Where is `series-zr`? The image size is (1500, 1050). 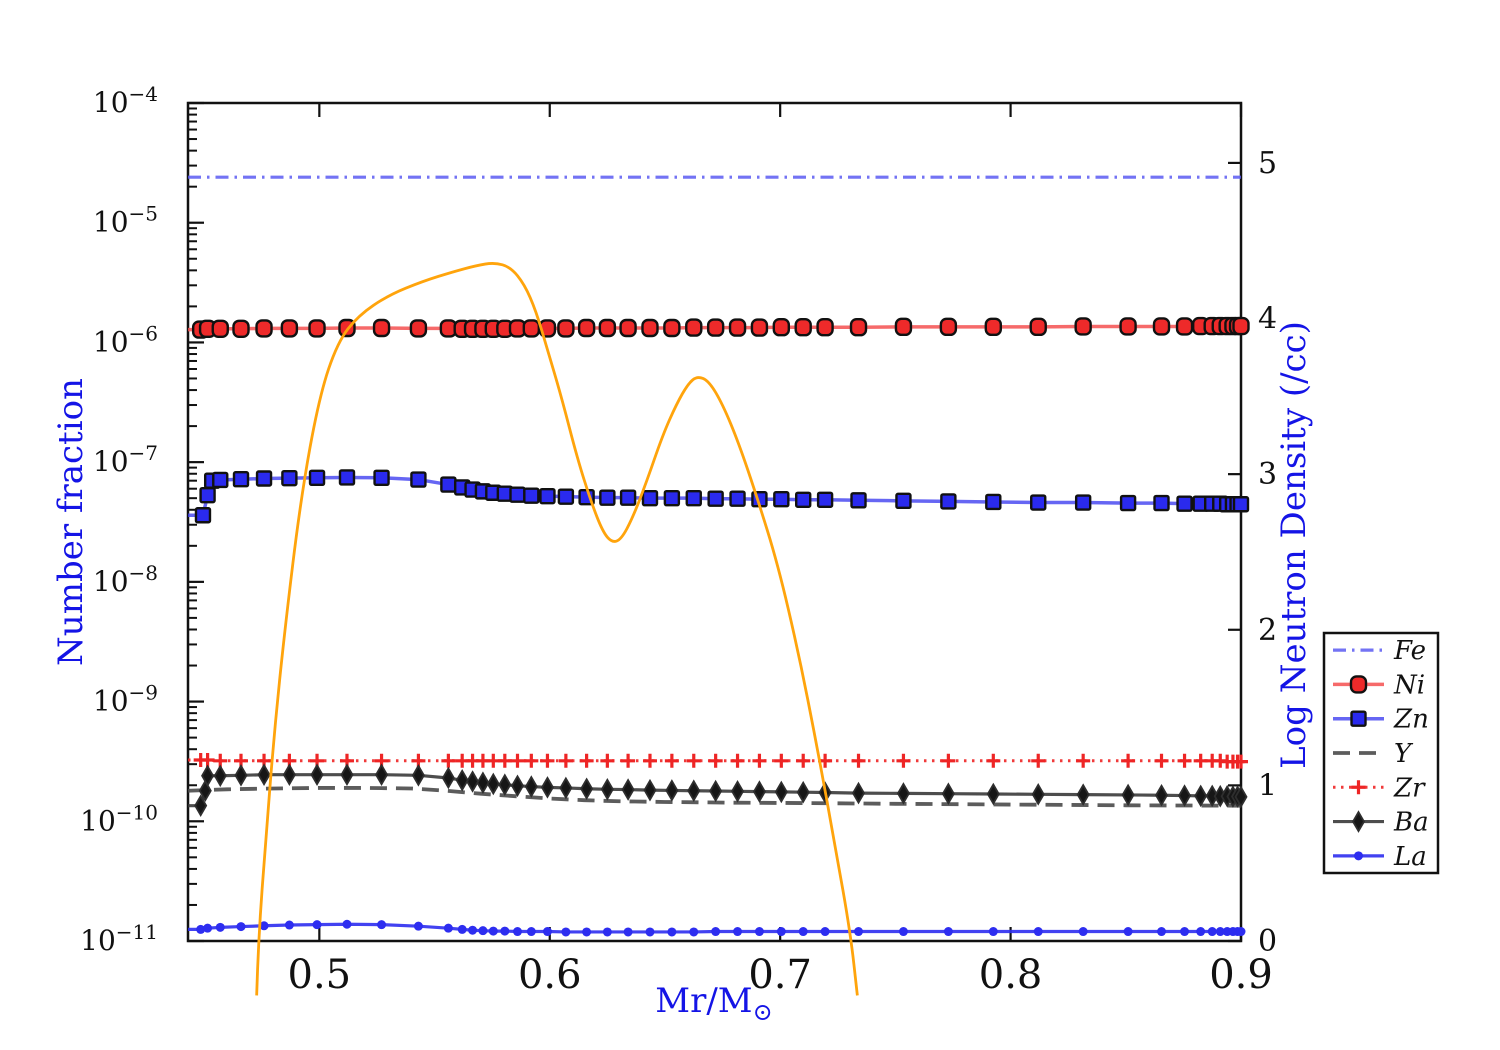 series-zr is located at coordinates (718, 761).